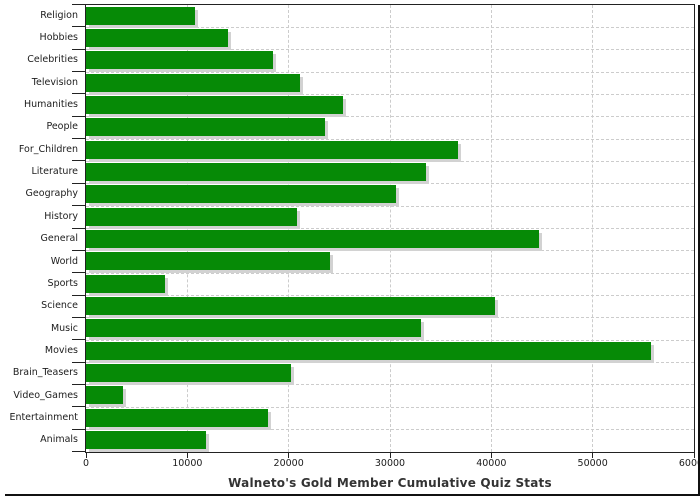 The image size is (700, 500). What do you see at coordinates (61, 350) in the screenshot?
I see `y-axis-label: Movies` at bounding box center [61, 350].